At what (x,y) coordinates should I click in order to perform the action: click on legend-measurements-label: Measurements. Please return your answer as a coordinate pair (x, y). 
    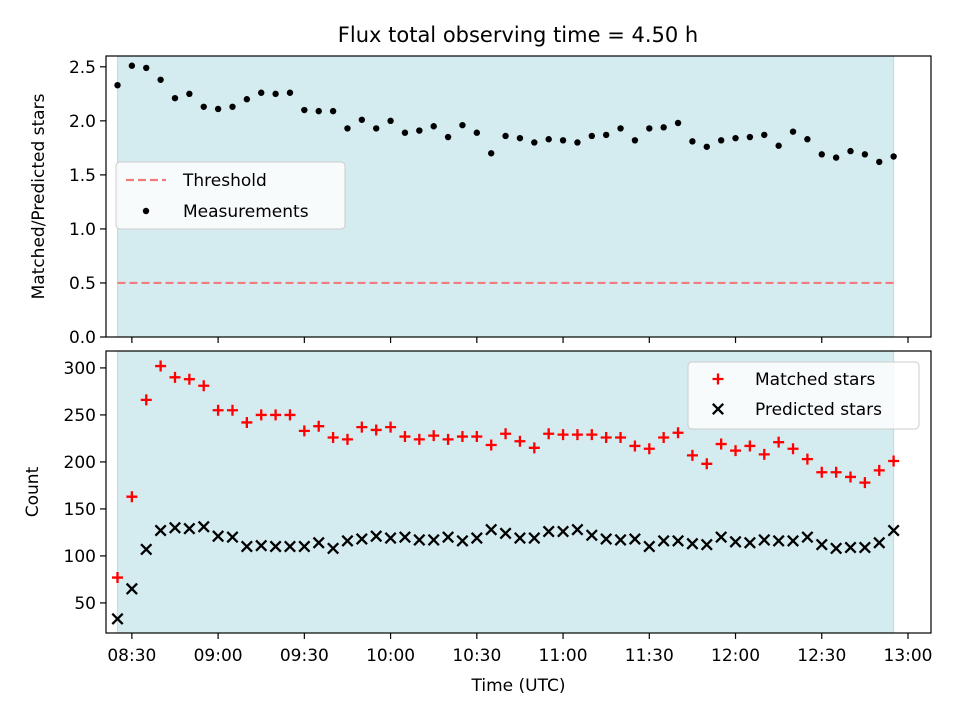
    Looking at the image, I should click on (246, 212).